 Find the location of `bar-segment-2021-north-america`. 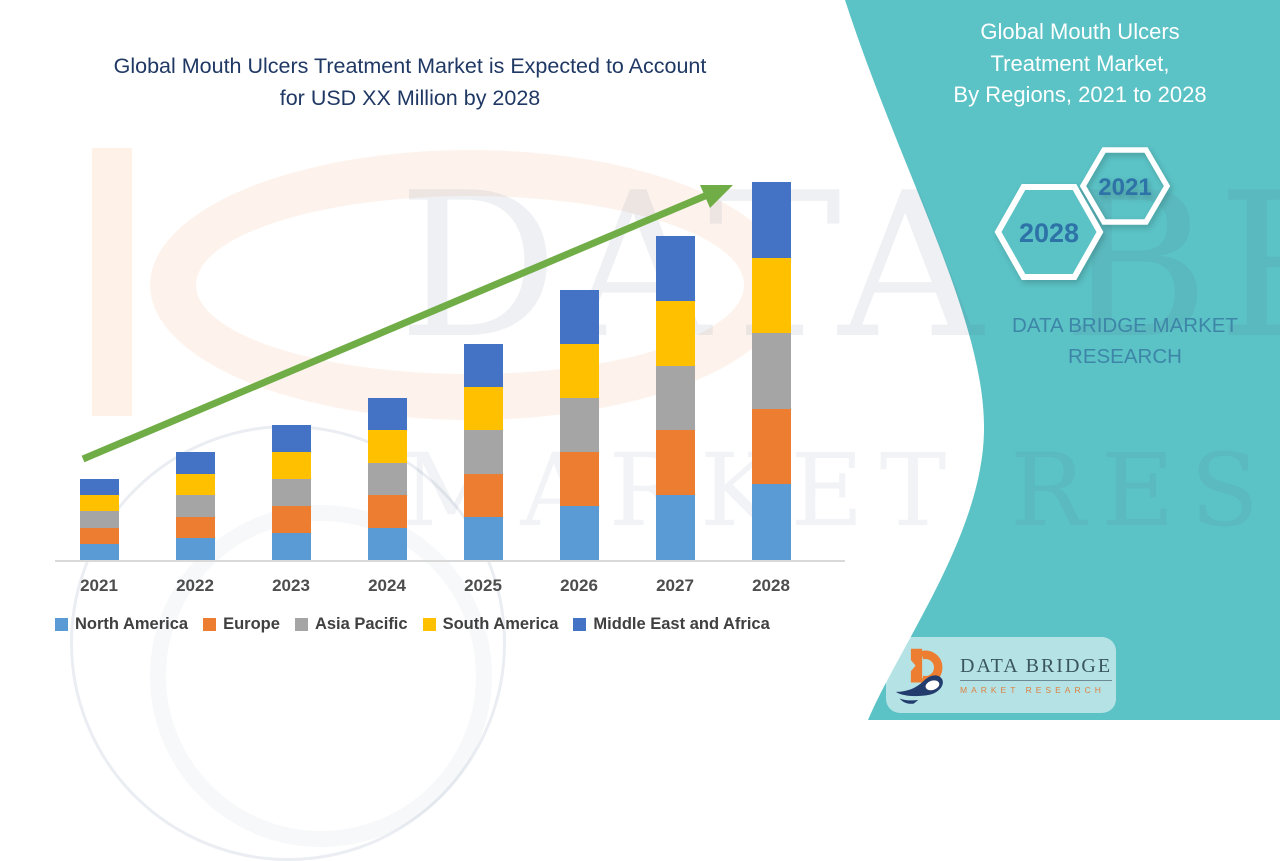

bar-segment-2021-north-america is located at coordinates (99, 551).